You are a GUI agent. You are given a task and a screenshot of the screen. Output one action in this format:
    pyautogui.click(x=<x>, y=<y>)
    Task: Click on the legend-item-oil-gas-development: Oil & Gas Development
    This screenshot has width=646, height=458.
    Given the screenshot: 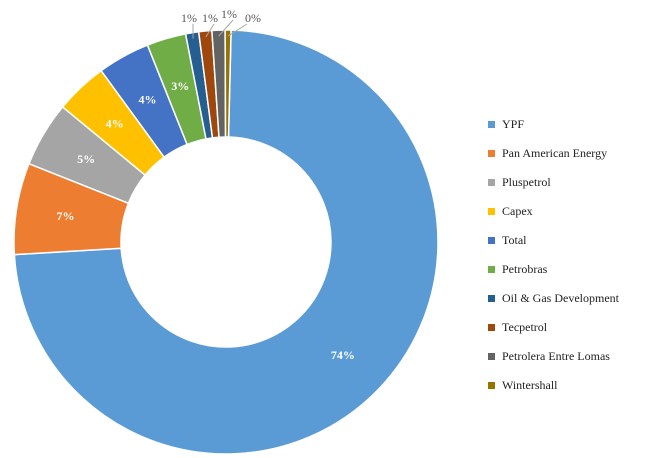 What is the action you would take?
    pyautogui.click(x=567, y=298)
    